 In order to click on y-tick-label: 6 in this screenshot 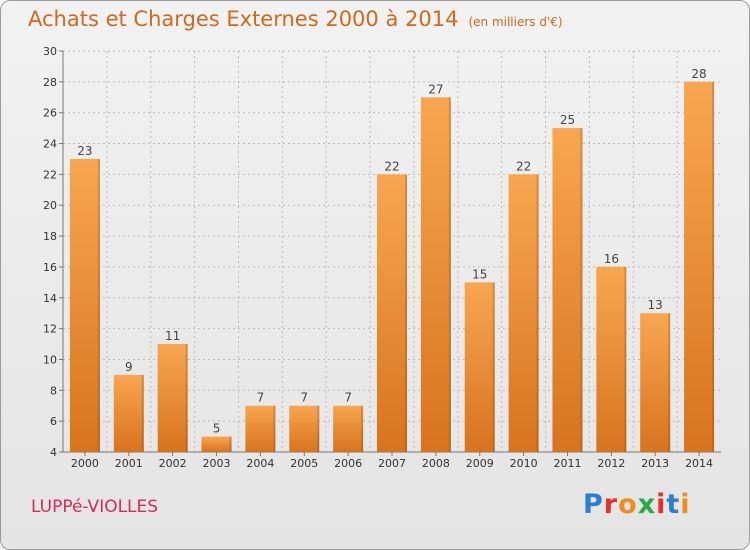, I will do `click(53, 421)`.